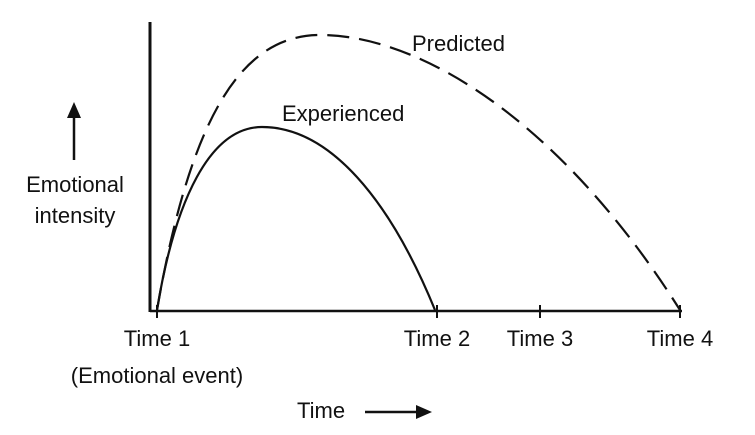 The width and height of the screenshot is (755, 435). What do you see at coordinates (75, 215) in the screenshot?
I see `y-axis-label: intensity` at bounding box center [75, 215].